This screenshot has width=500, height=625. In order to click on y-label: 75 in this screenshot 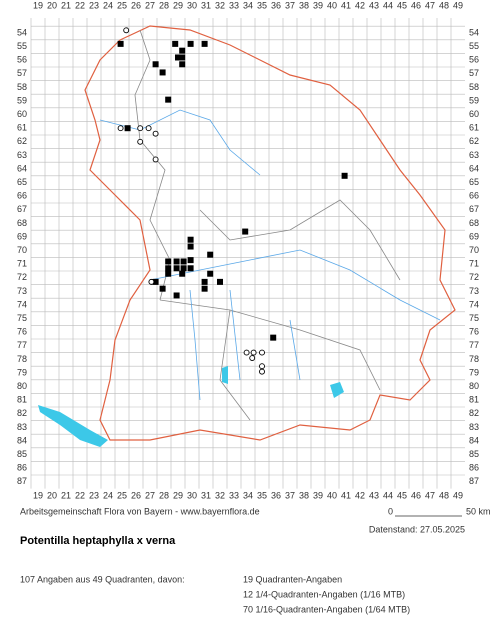, I will do `click(474, 318)`.